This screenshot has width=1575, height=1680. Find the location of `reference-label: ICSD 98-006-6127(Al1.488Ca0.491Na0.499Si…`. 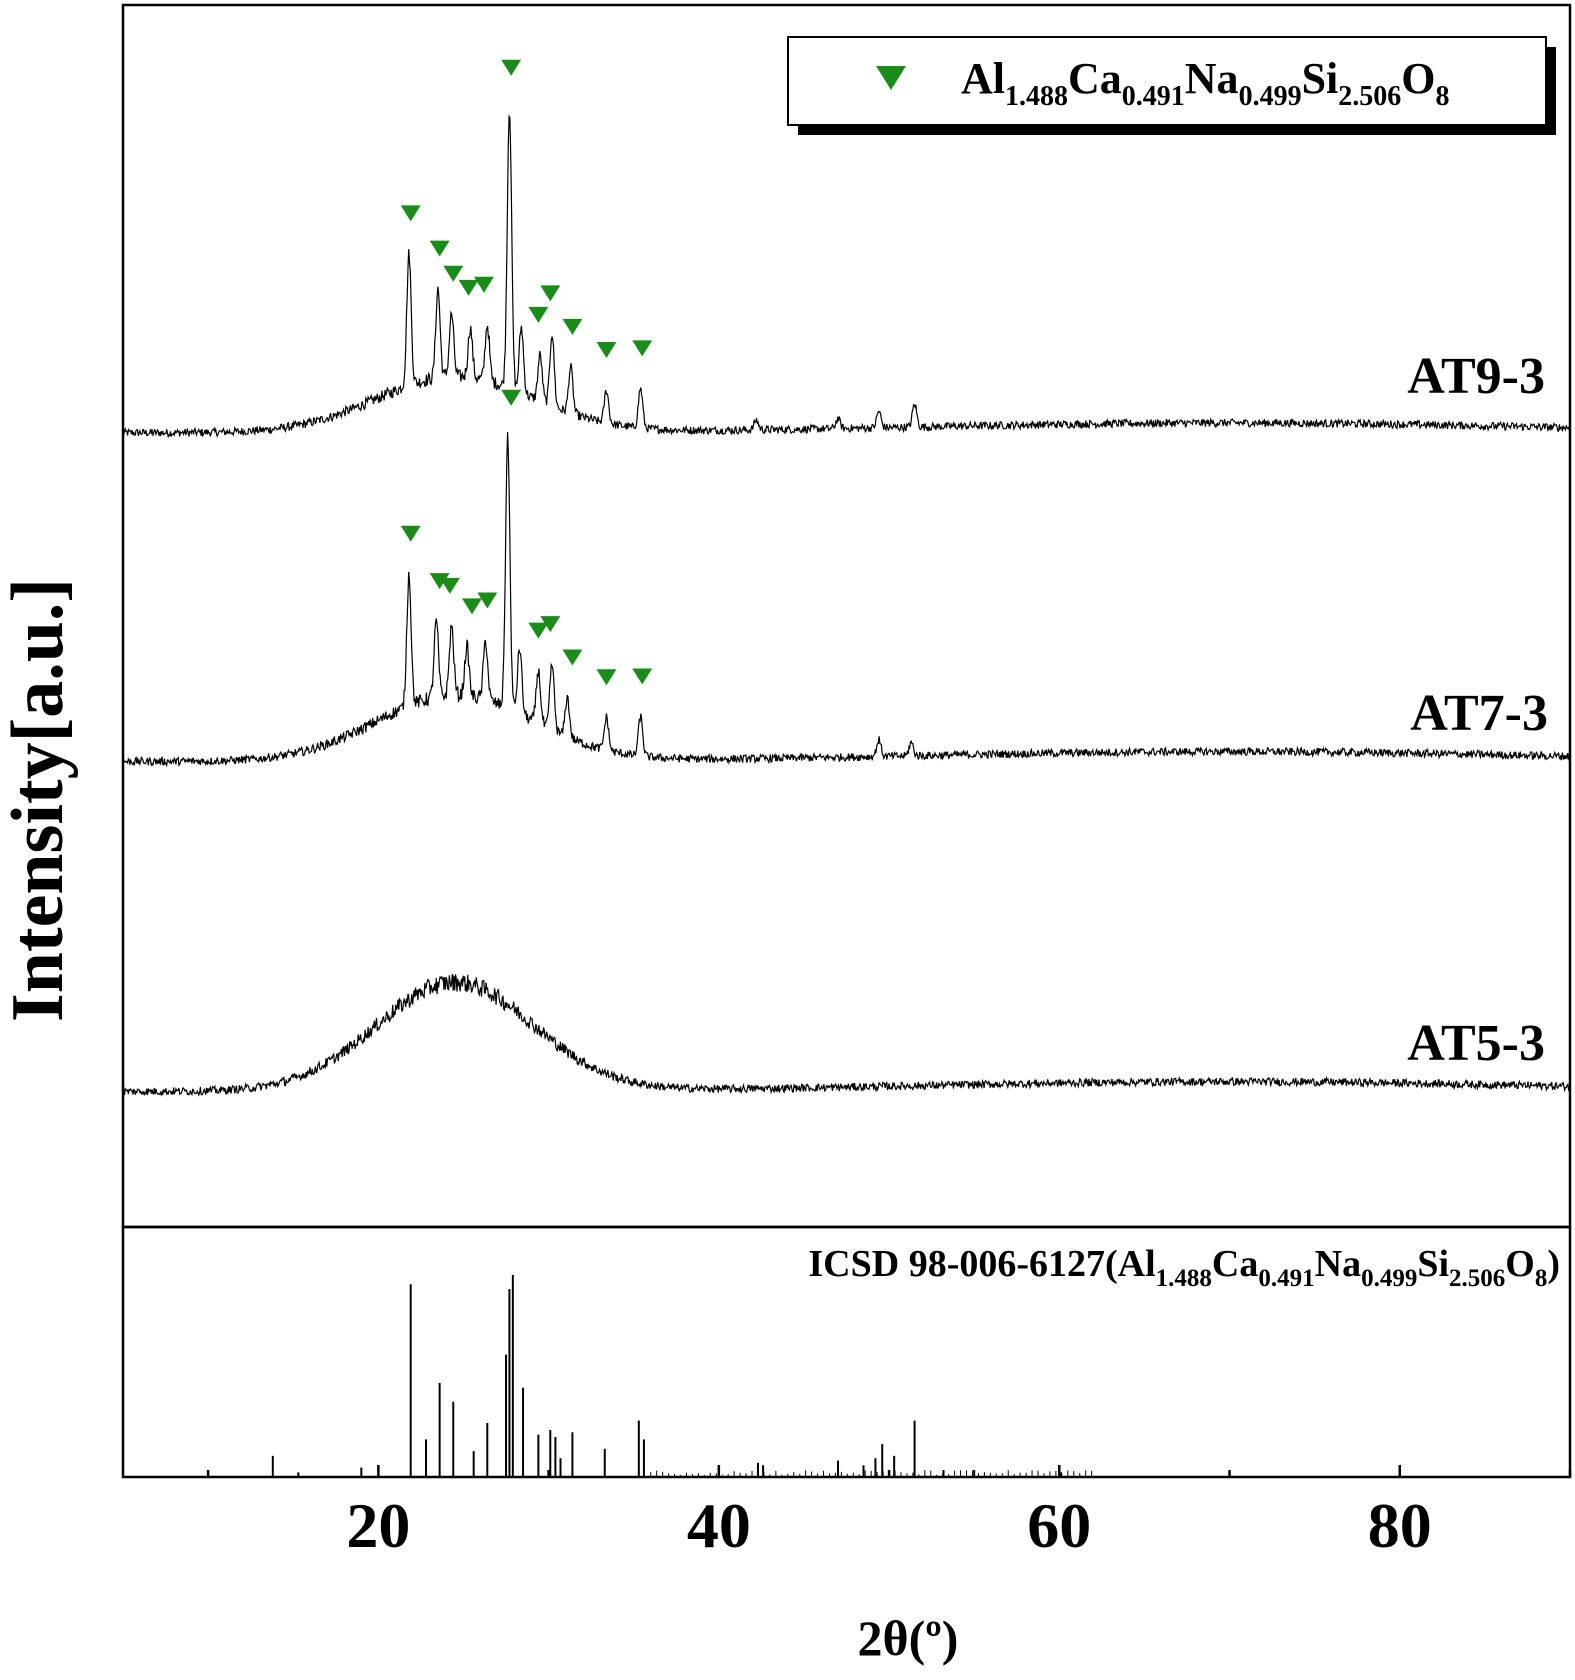

reference-label: ICSD 98-006-6127(Al1.488Ca0.491Na0.499Si… is located at coordinates (1184, 1267).